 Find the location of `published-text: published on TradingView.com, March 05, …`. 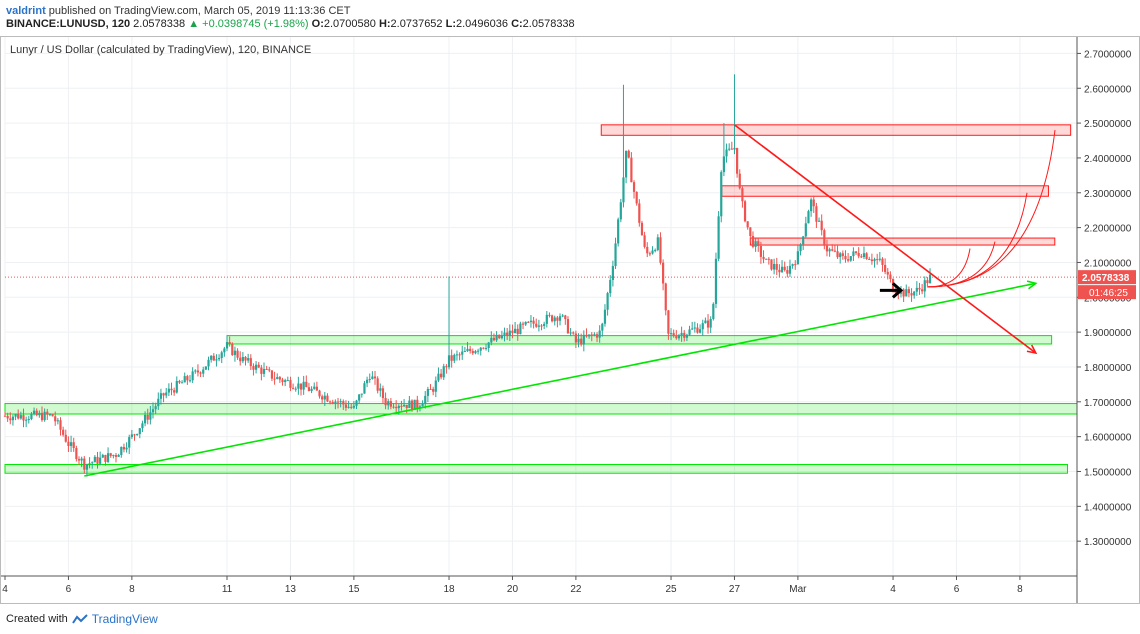

published-text: published on TradingView.com, March 05, … is located at coordinates (199, 11).